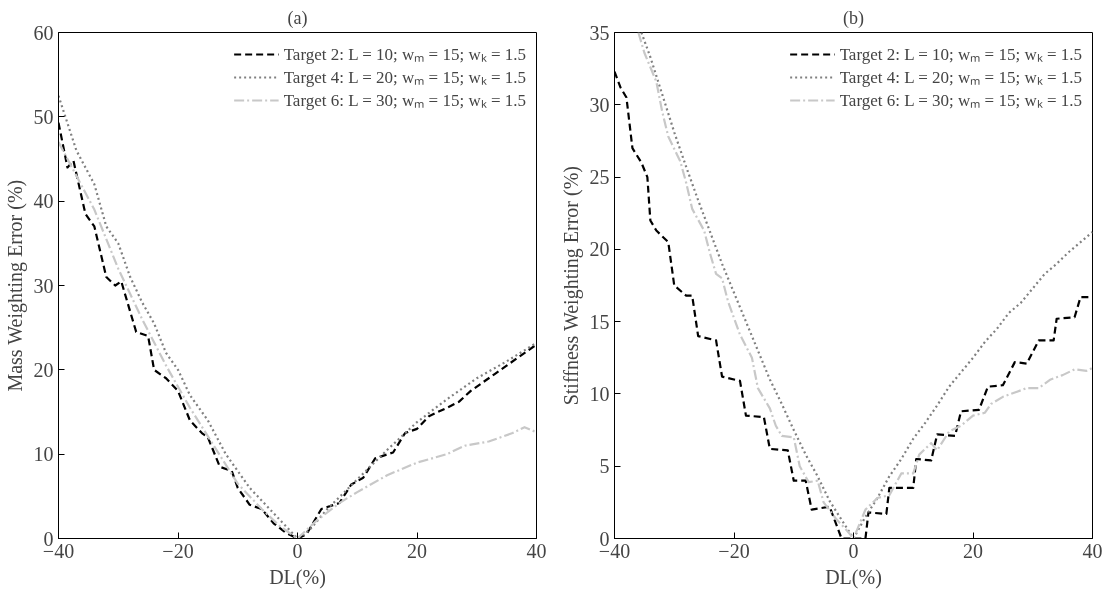 This screenshot has width=1116, height=592. What do you see at coordinates (43, 32) in the screenshot?
I see `y-tick-label: 60` at bounding box center [43, 32].